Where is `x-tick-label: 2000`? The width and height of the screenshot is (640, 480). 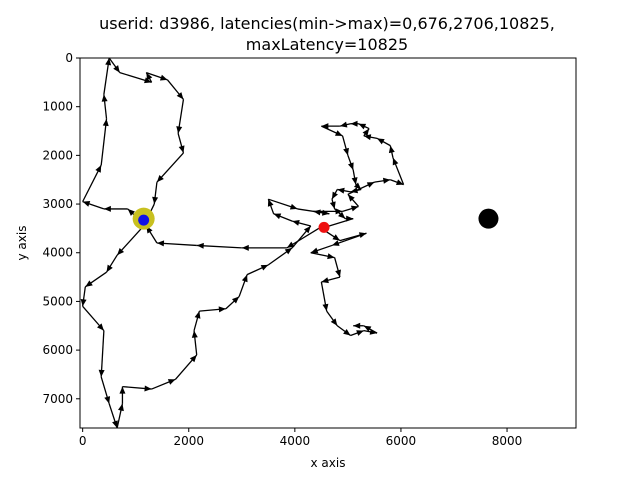
x-tick-label: 2000 is located at coordinates (188, 441).